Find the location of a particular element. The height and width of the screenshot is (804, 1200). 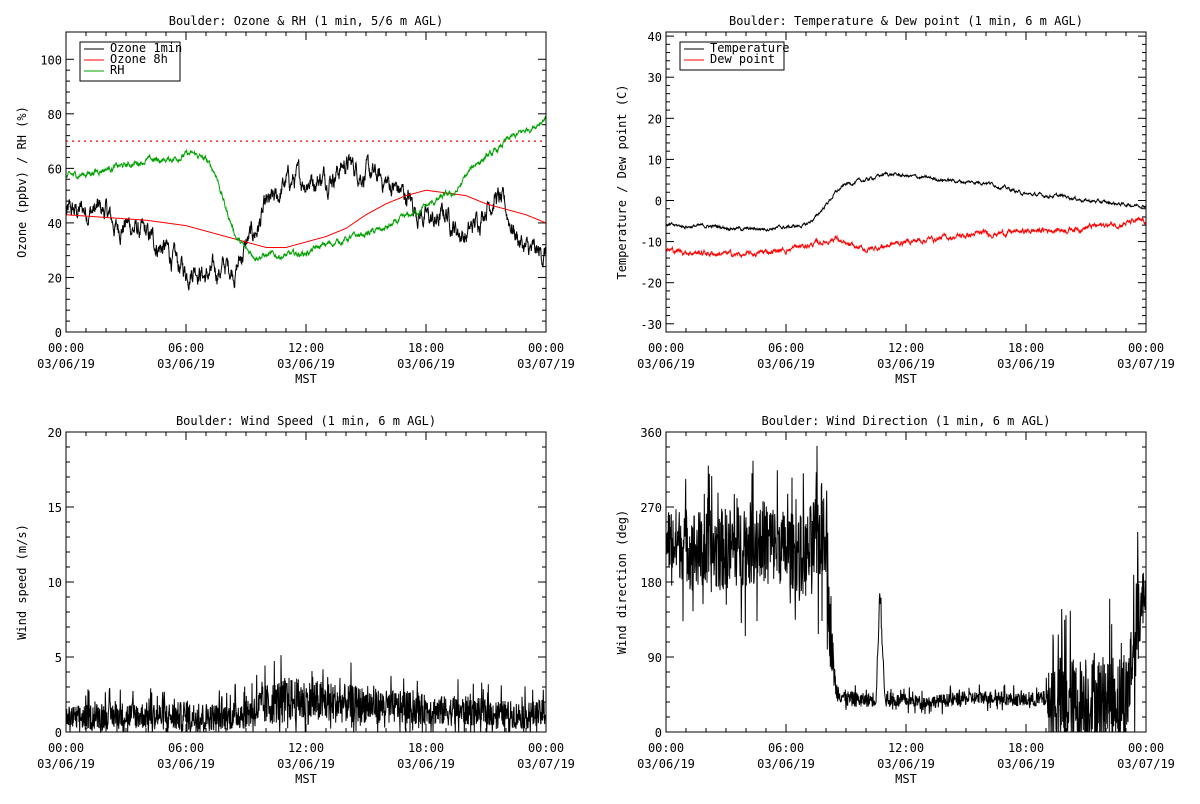

legend-label: RH is located at coordinates (117, 70).